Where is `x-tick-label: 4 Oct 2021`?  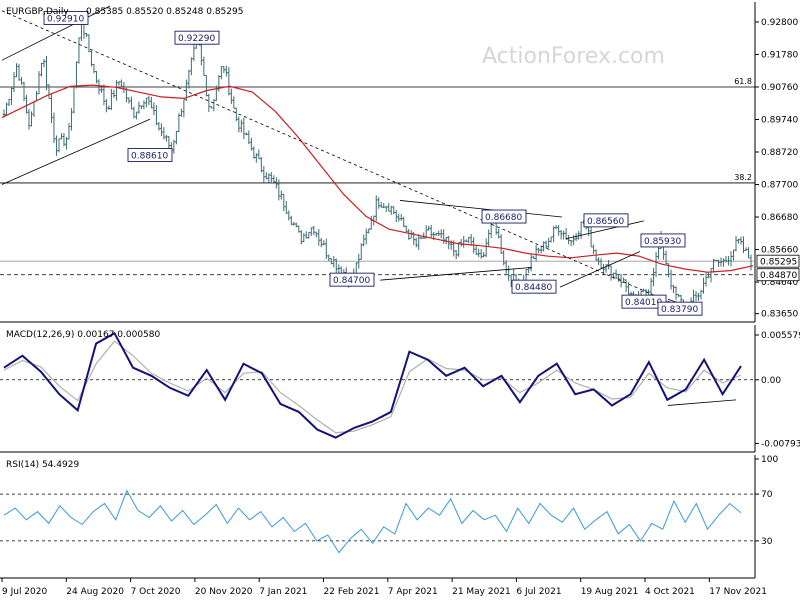
x-tick-label: 4 Oct 2021 is located at coordinates (670, 592).